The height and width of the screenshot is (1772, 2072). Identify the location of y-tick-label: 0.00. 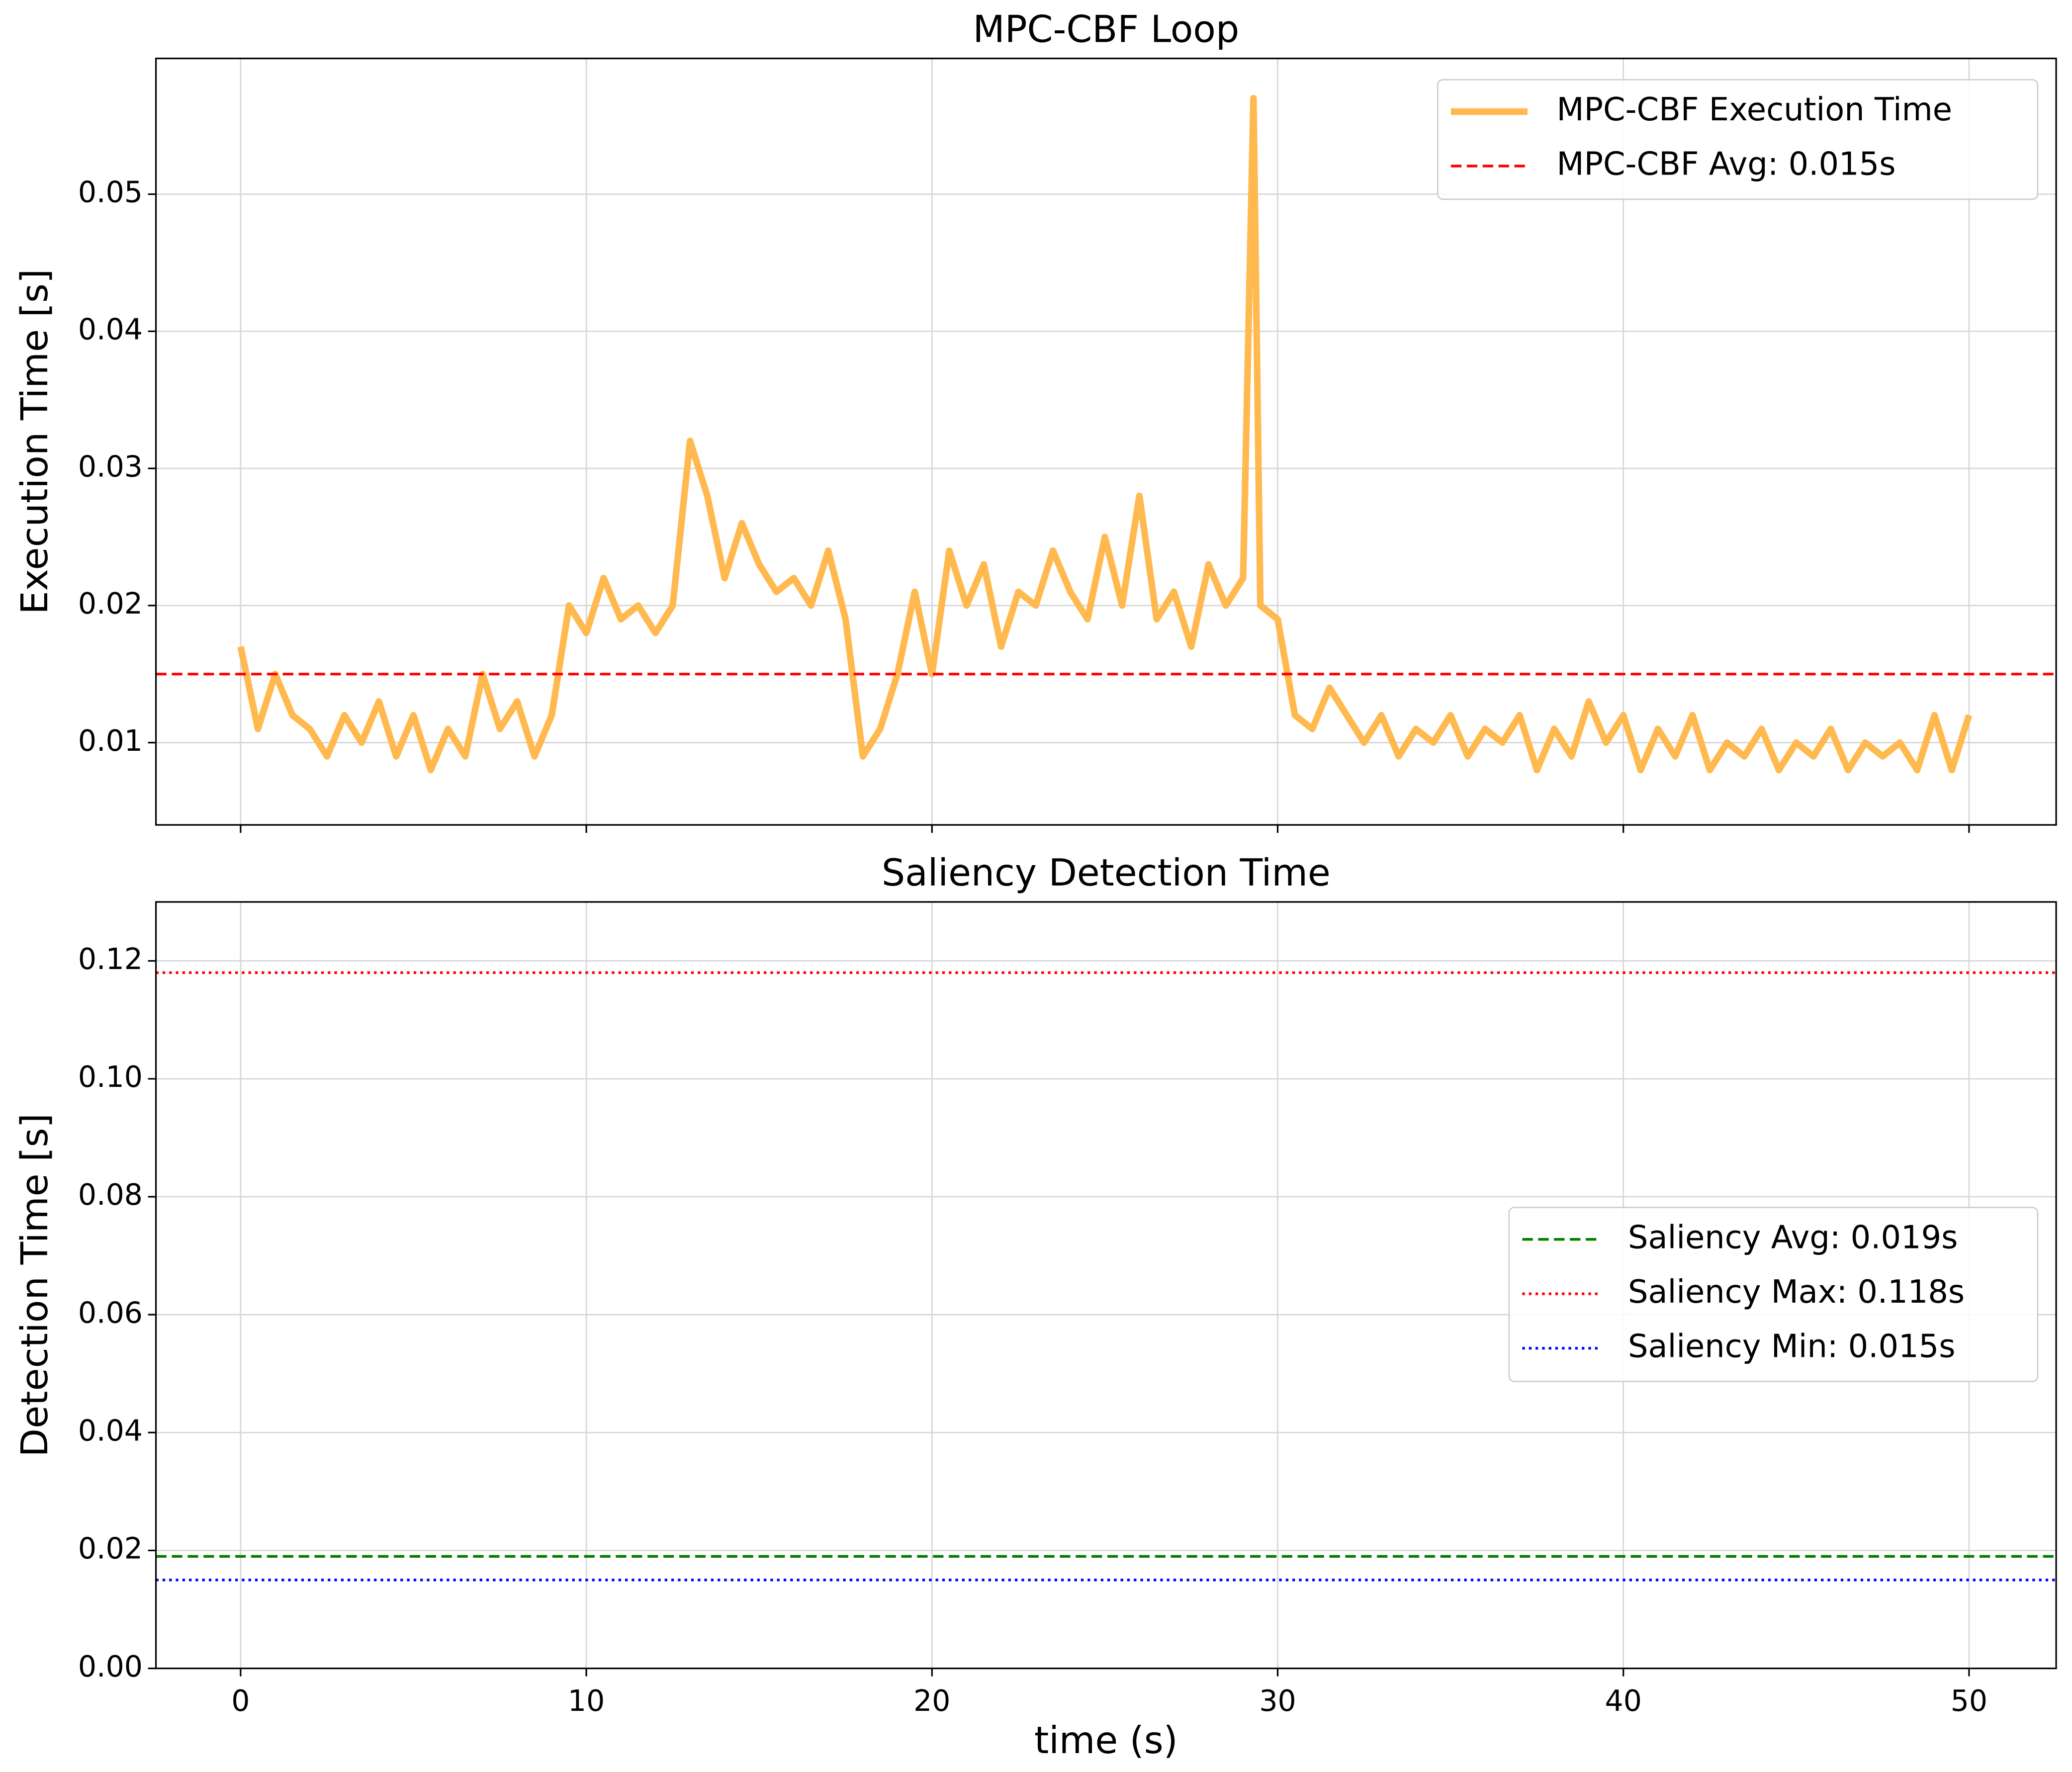
(110, 1667).